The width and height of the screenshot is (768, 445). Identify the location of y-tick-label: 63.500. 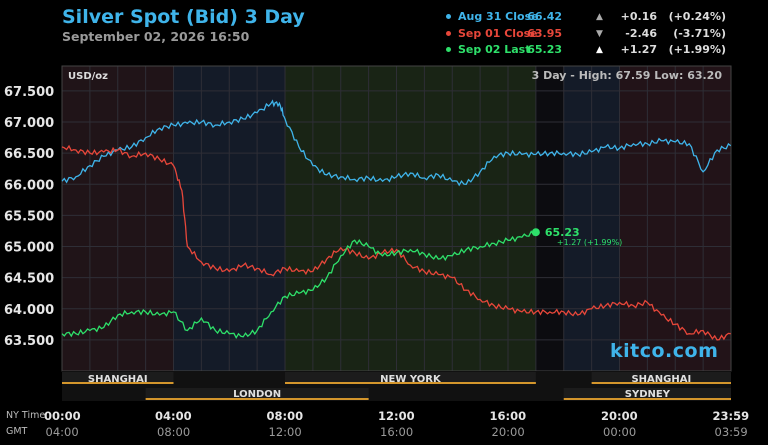
(29, 341).